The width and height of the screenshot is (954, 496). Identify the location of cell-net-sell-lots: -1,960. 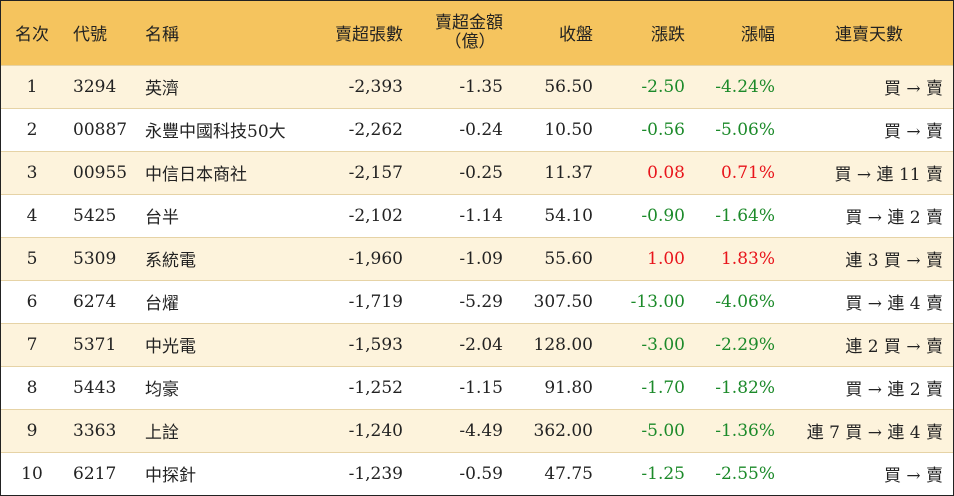
(375, 258).